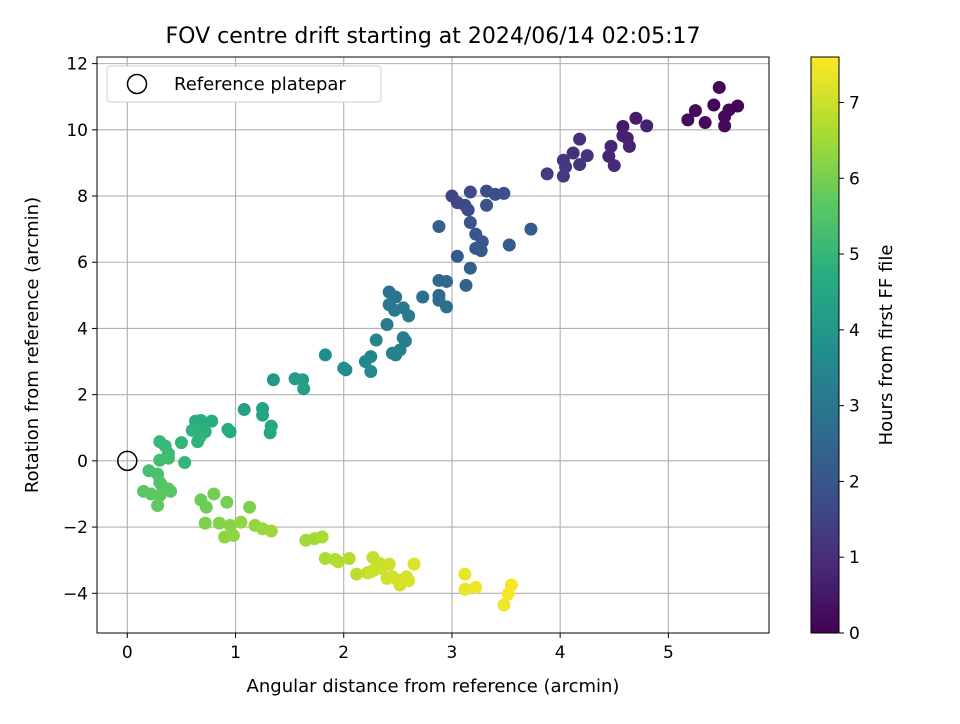 The width and height of the screenshot is (960, 724). What do you see at coordinates (75, 594) in the screenshot?
I see `y-tick-label: −4` at bounding box center [75, 594].